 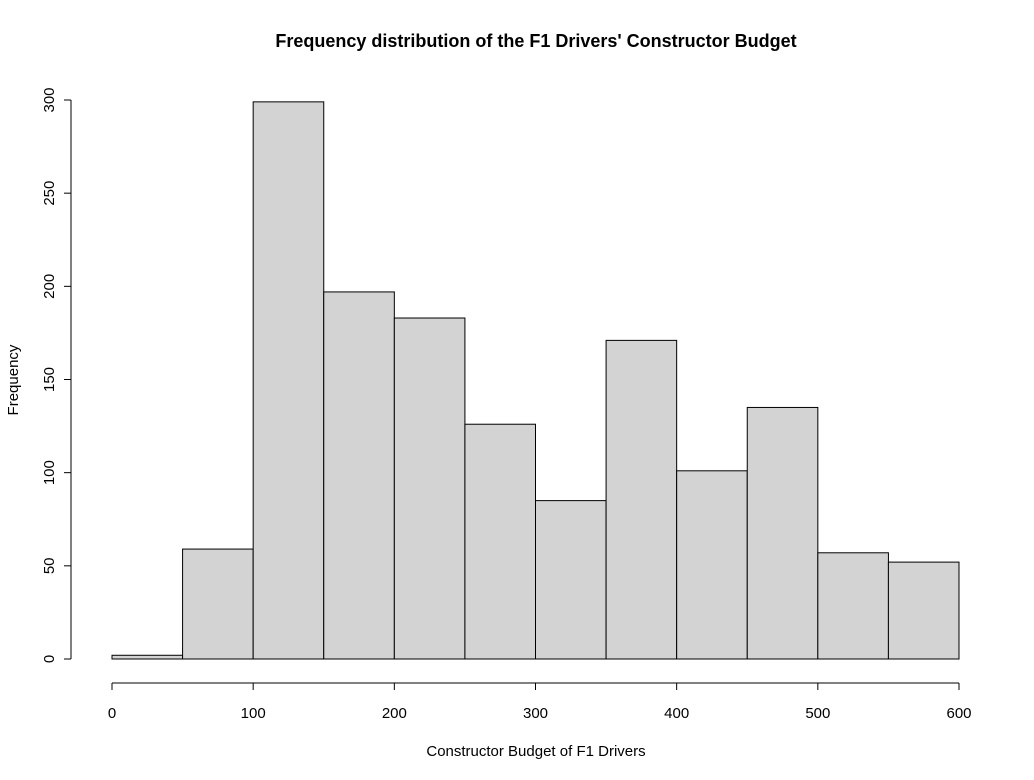 What do you see at coordinates (49, 99) in the screenshot?
I see `y-tick-label: 300` at bounding box center [49, 99].